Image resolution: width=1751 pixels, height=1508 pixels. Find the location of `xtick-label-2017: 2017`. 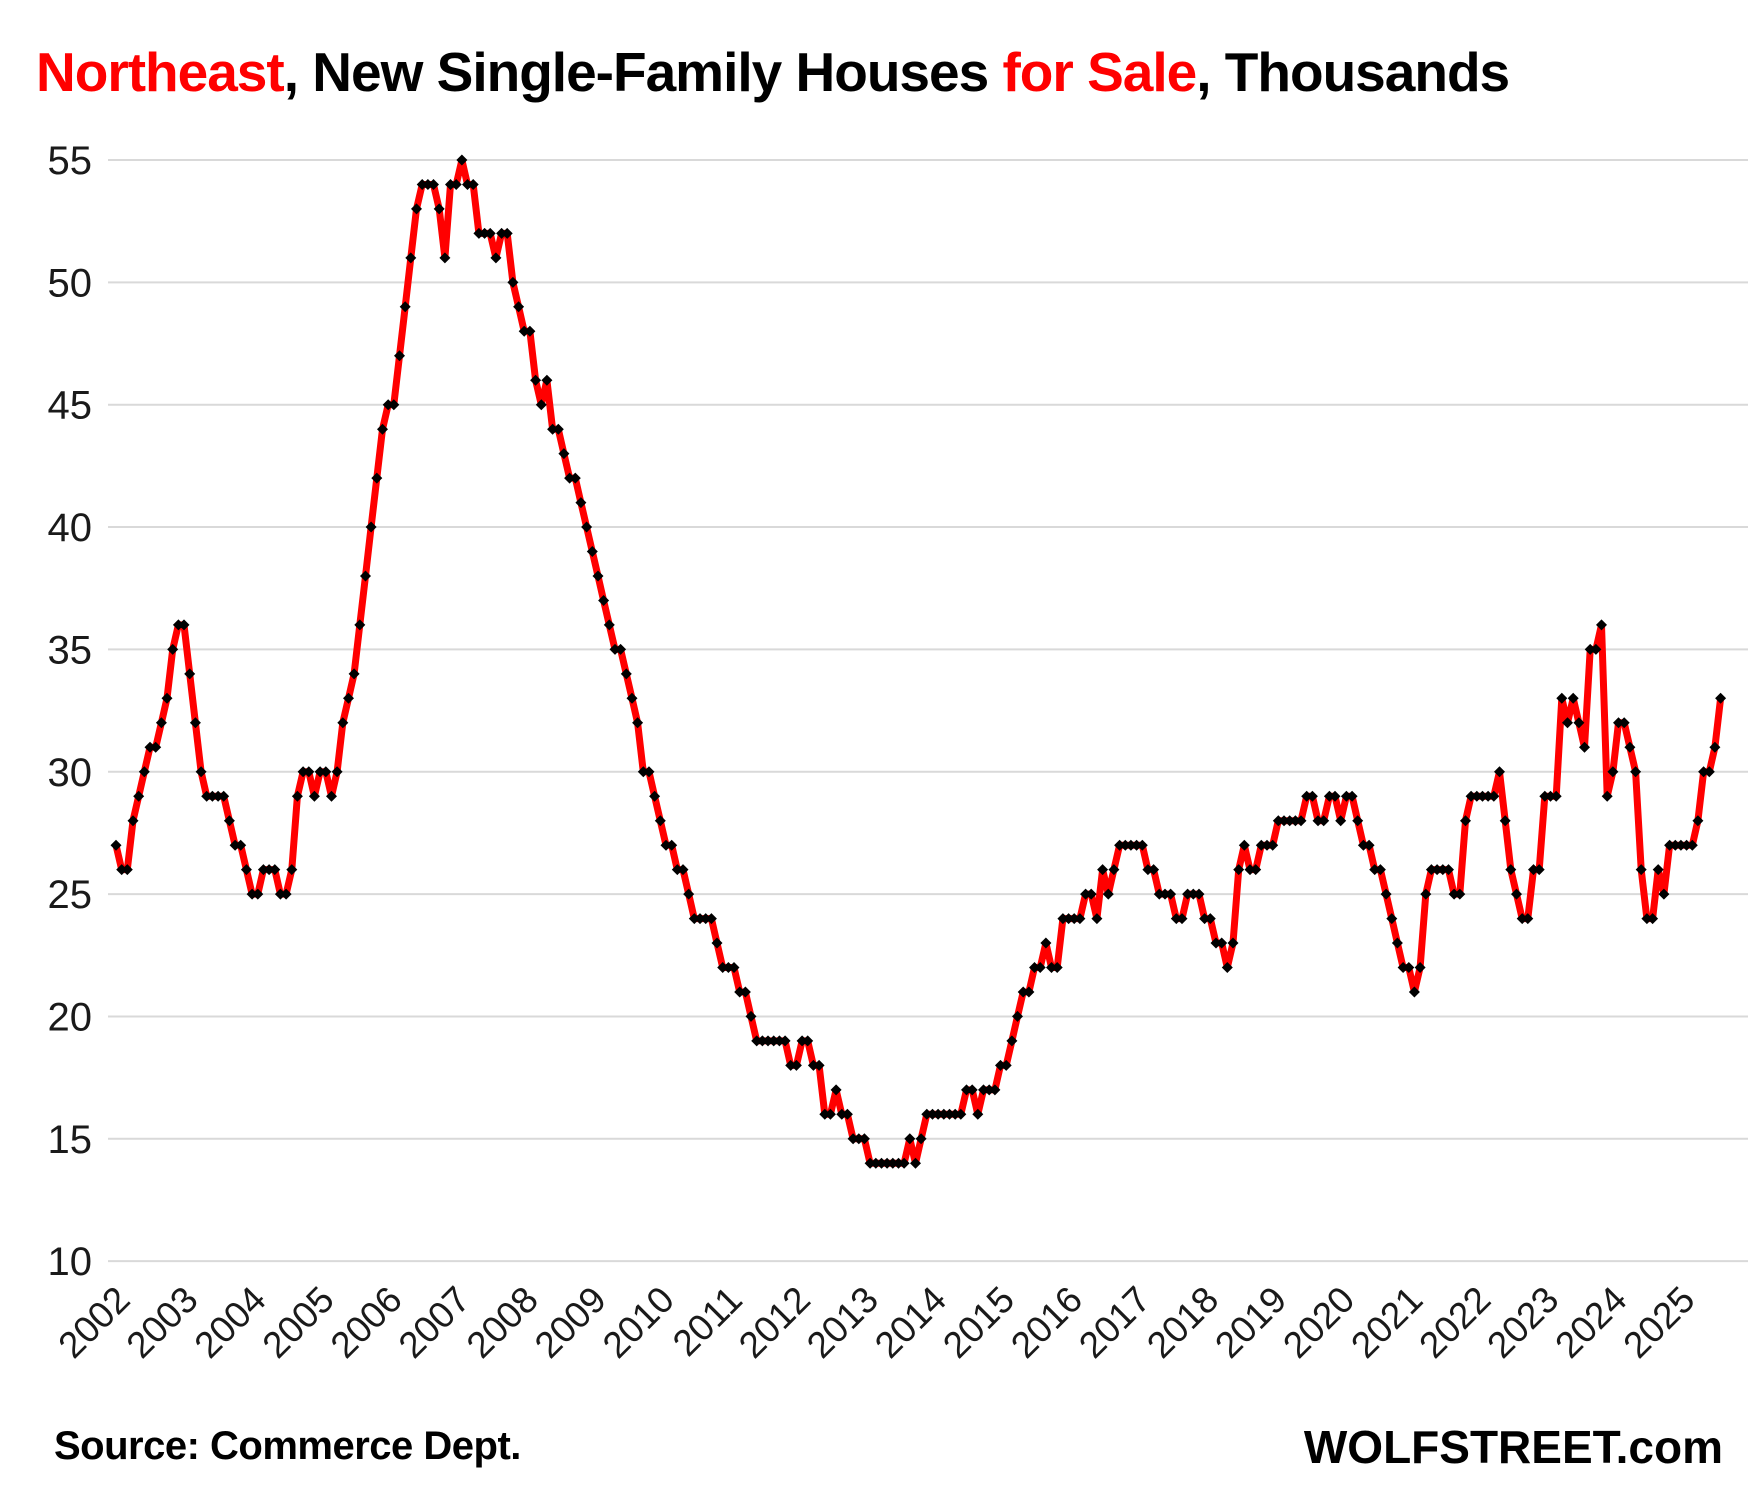

xtick-label-2017: 2017 is located at coordinates (1114, 1322).